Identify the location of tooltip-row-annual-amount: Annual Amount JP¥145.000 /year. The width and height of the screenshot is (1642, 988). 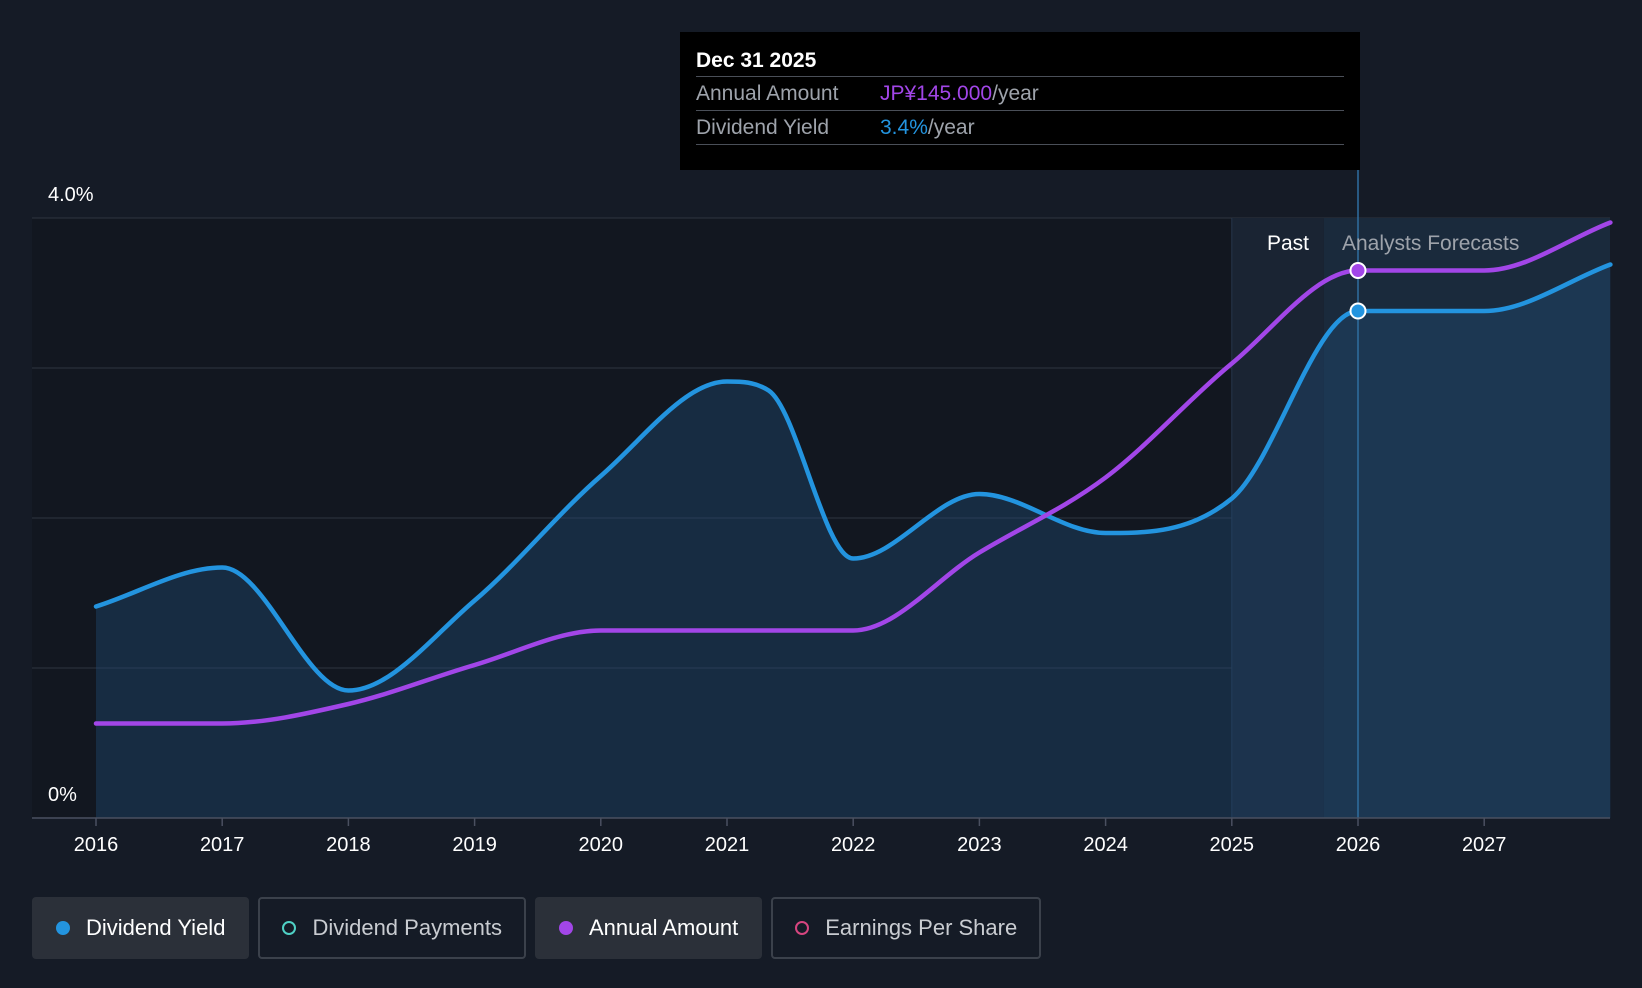
(1020, 93).